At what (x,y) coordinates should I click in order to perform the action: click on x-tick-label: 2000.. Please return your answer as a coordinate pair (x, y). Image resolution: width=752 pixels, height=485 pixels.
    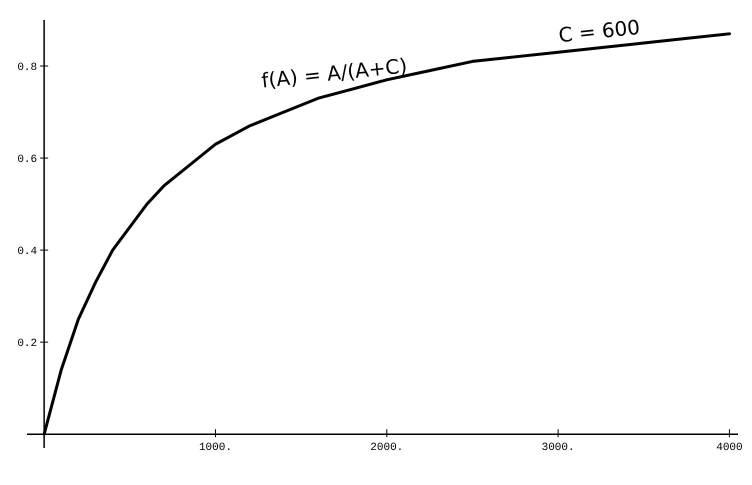
    Looking at the image, I should click on (387, 448).